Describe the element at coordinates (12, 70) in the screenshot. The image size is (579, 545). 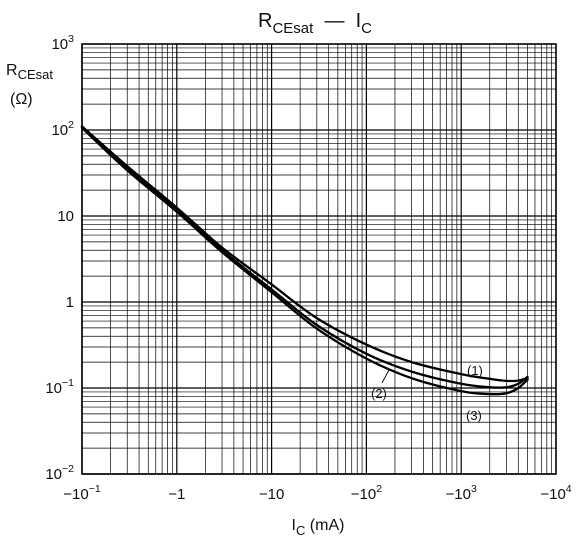
I see `ylabel-main: R` at that location.